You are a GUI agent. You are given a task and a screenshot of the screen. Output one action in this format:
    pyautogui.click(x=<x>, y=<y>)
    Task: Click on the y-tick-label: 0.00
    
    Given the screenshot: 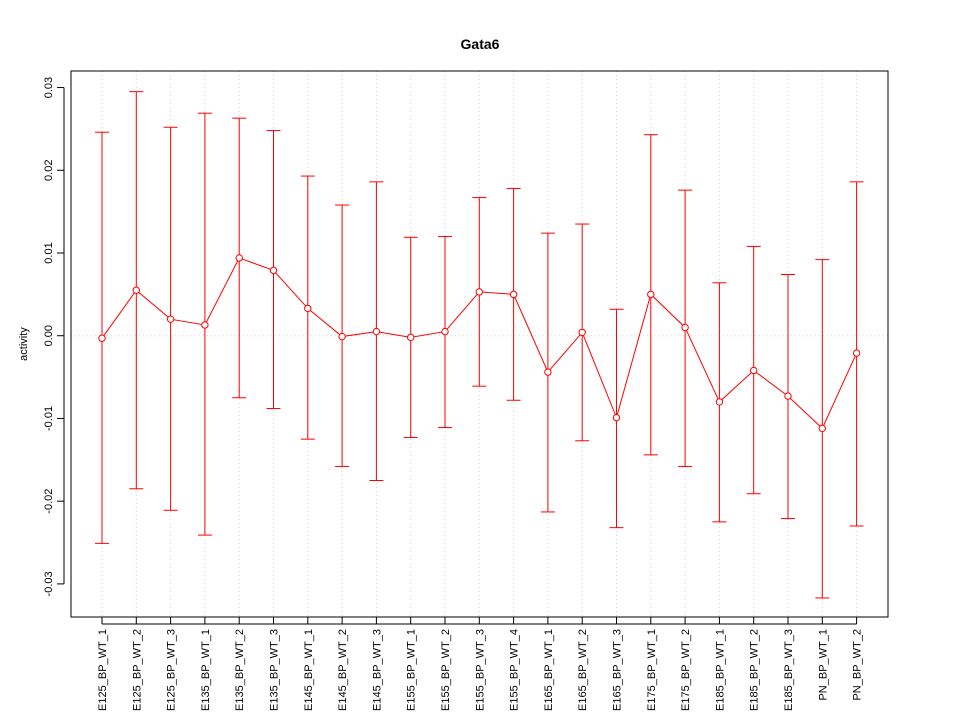 What is the action you would take?
    pyautogui.click(x=49, y=335)
    